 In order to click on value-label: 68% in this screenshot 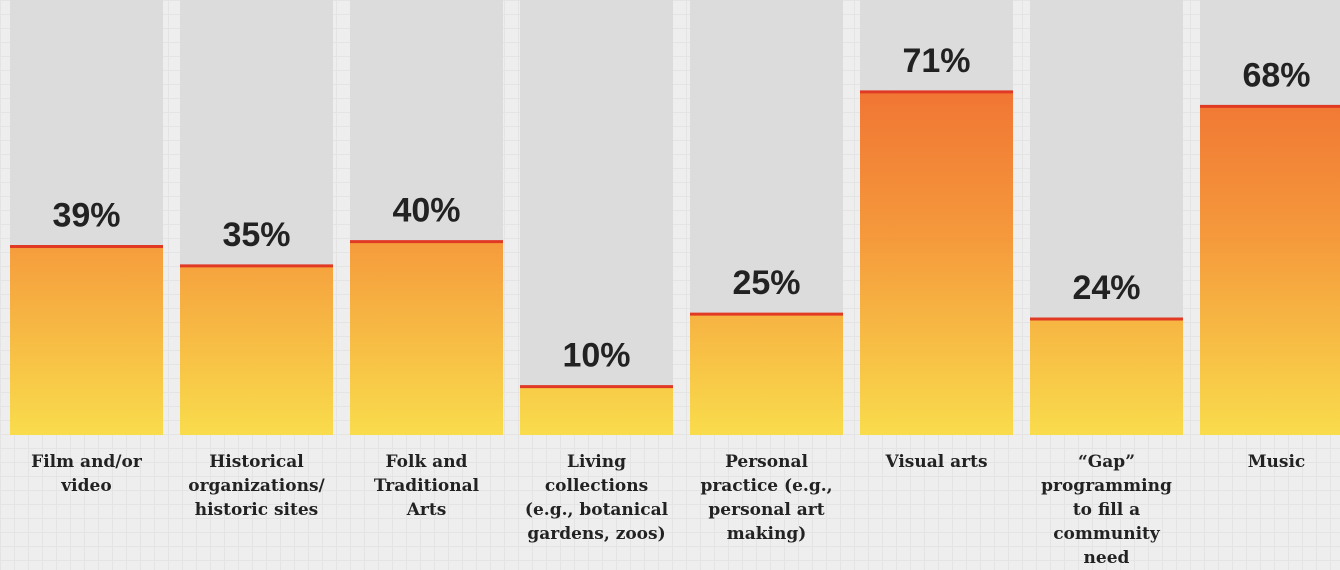, I will do `click(1276, 75)`.